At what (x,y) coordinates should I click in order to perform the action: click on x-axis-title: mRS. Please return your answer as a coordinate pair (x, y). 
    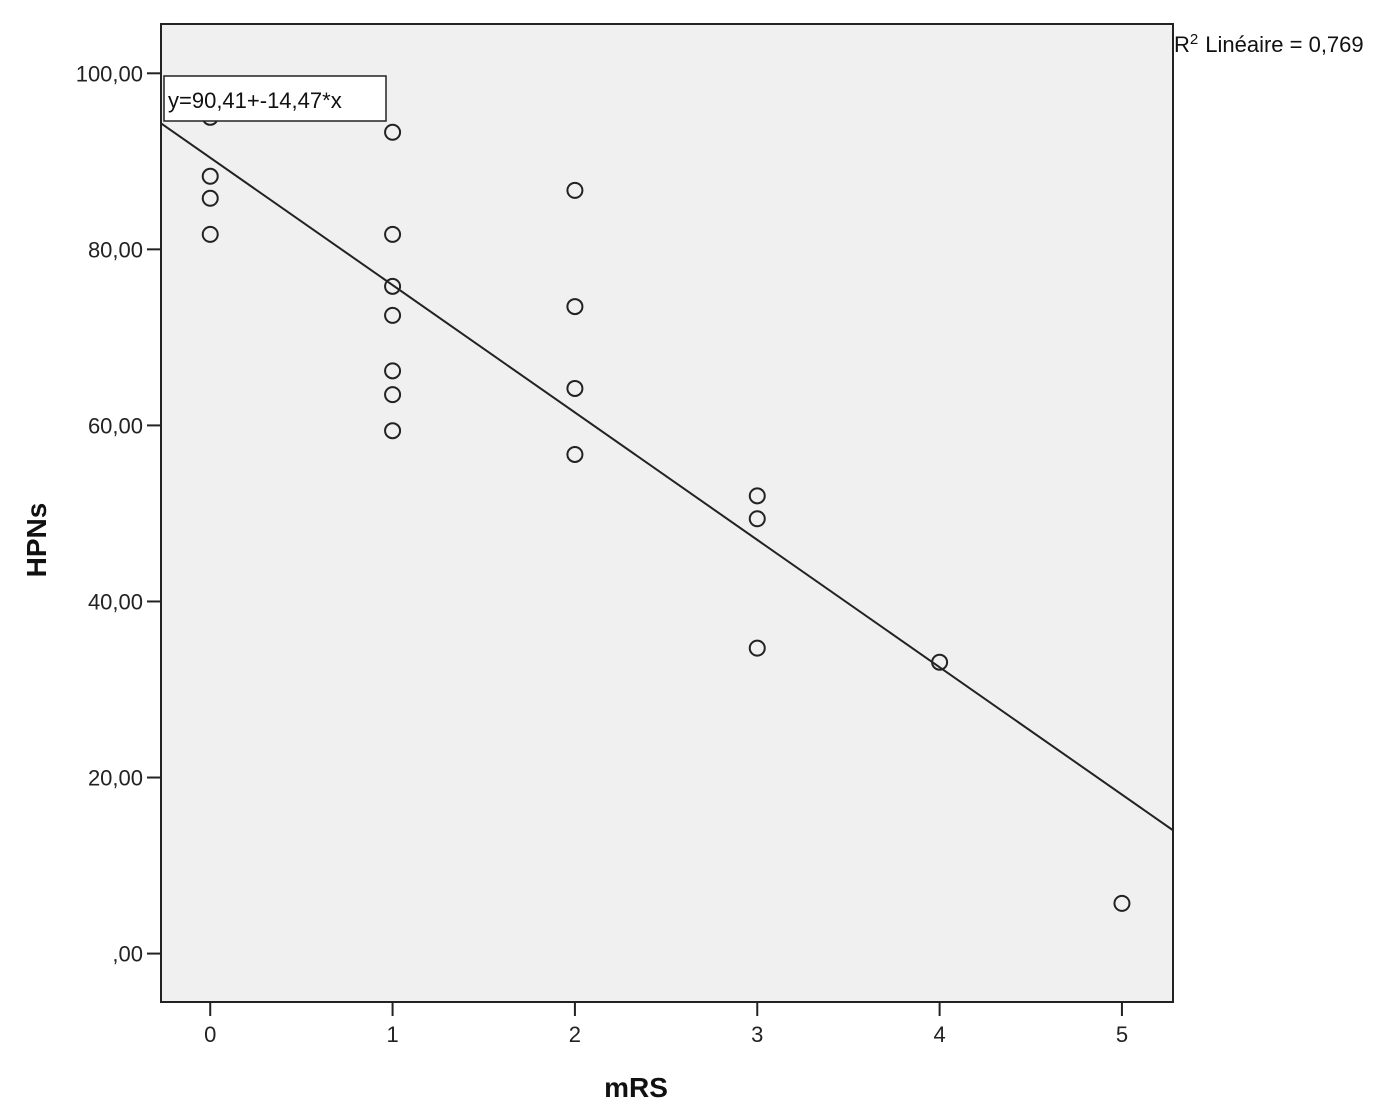
    Looking at the image, I should click on (636, 1087).